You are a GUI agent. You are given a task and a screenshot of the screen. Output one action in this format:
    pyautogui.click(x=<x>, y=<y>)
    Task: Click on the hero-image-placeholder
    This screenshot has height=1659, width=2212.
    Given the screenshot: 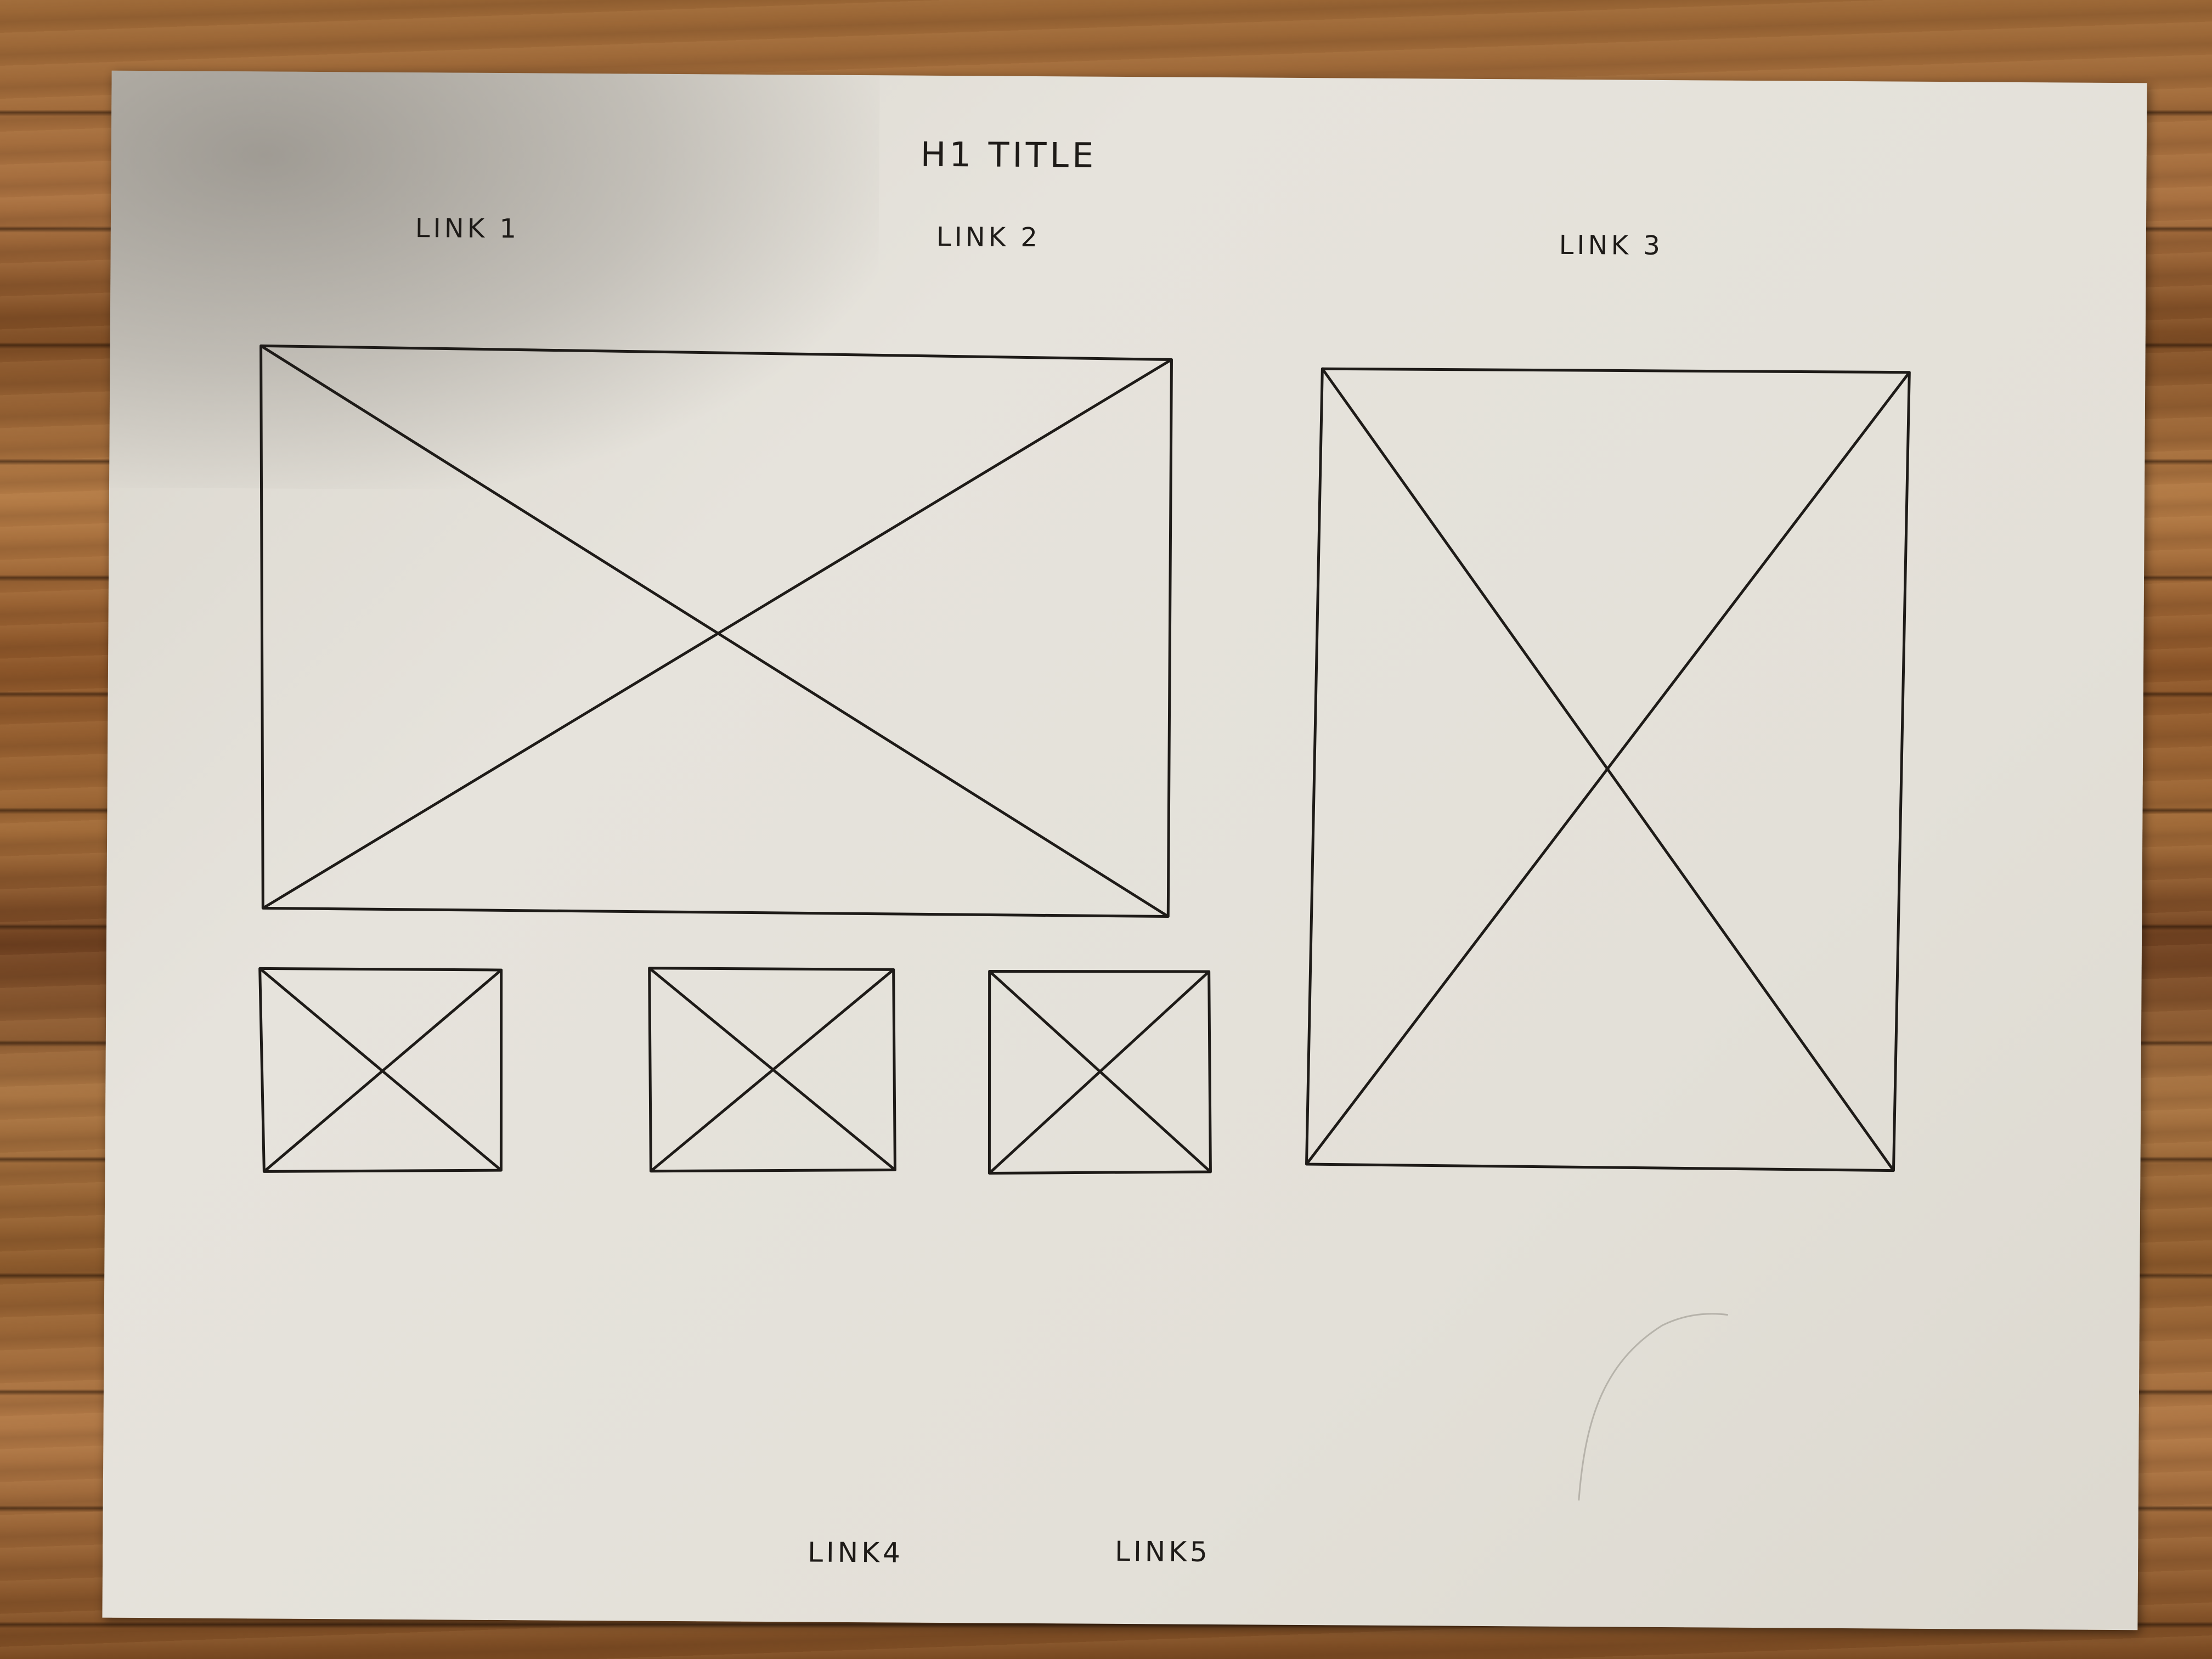 What is the action you would take?
    pyautogui.click(x=715, y=631)
    